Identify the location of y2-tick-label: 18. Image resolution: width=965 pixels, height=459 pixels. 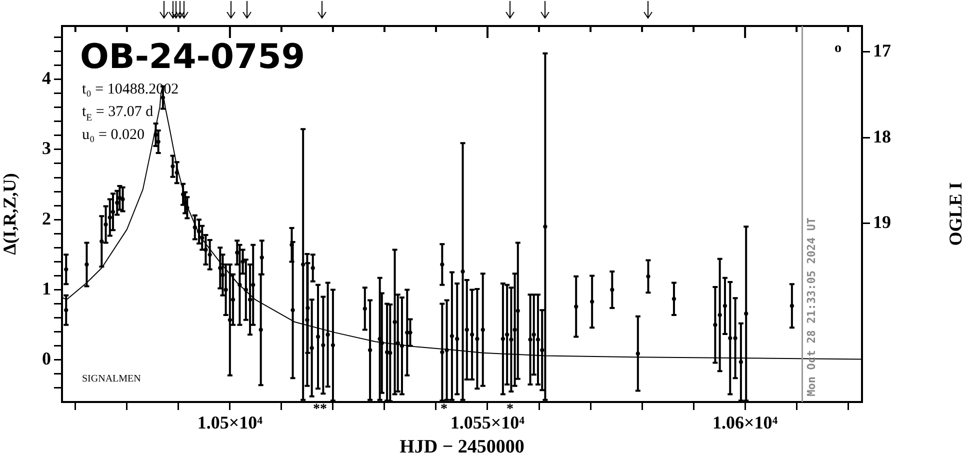
(882, 136).